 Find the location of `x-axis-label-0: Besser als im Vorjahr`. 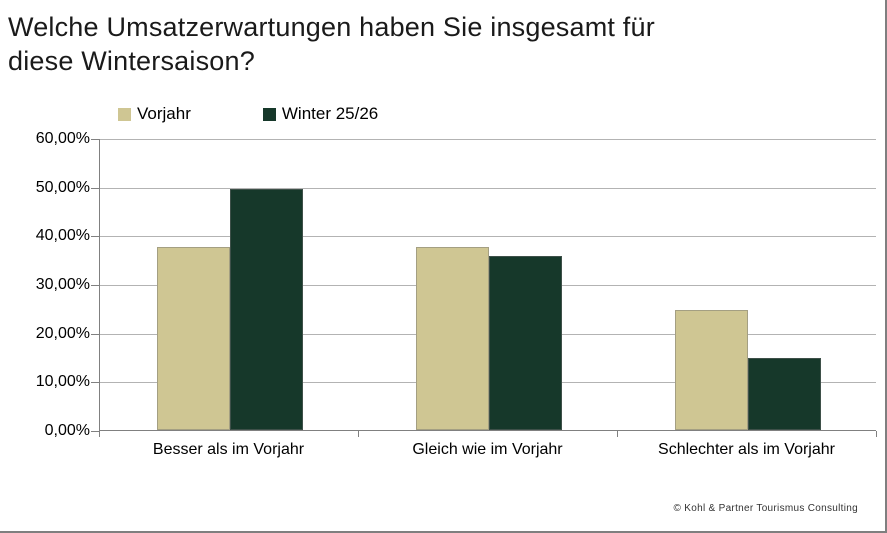

x-axis-label-0: Besser als im Vorjahr is located at coordinates (228, 449).